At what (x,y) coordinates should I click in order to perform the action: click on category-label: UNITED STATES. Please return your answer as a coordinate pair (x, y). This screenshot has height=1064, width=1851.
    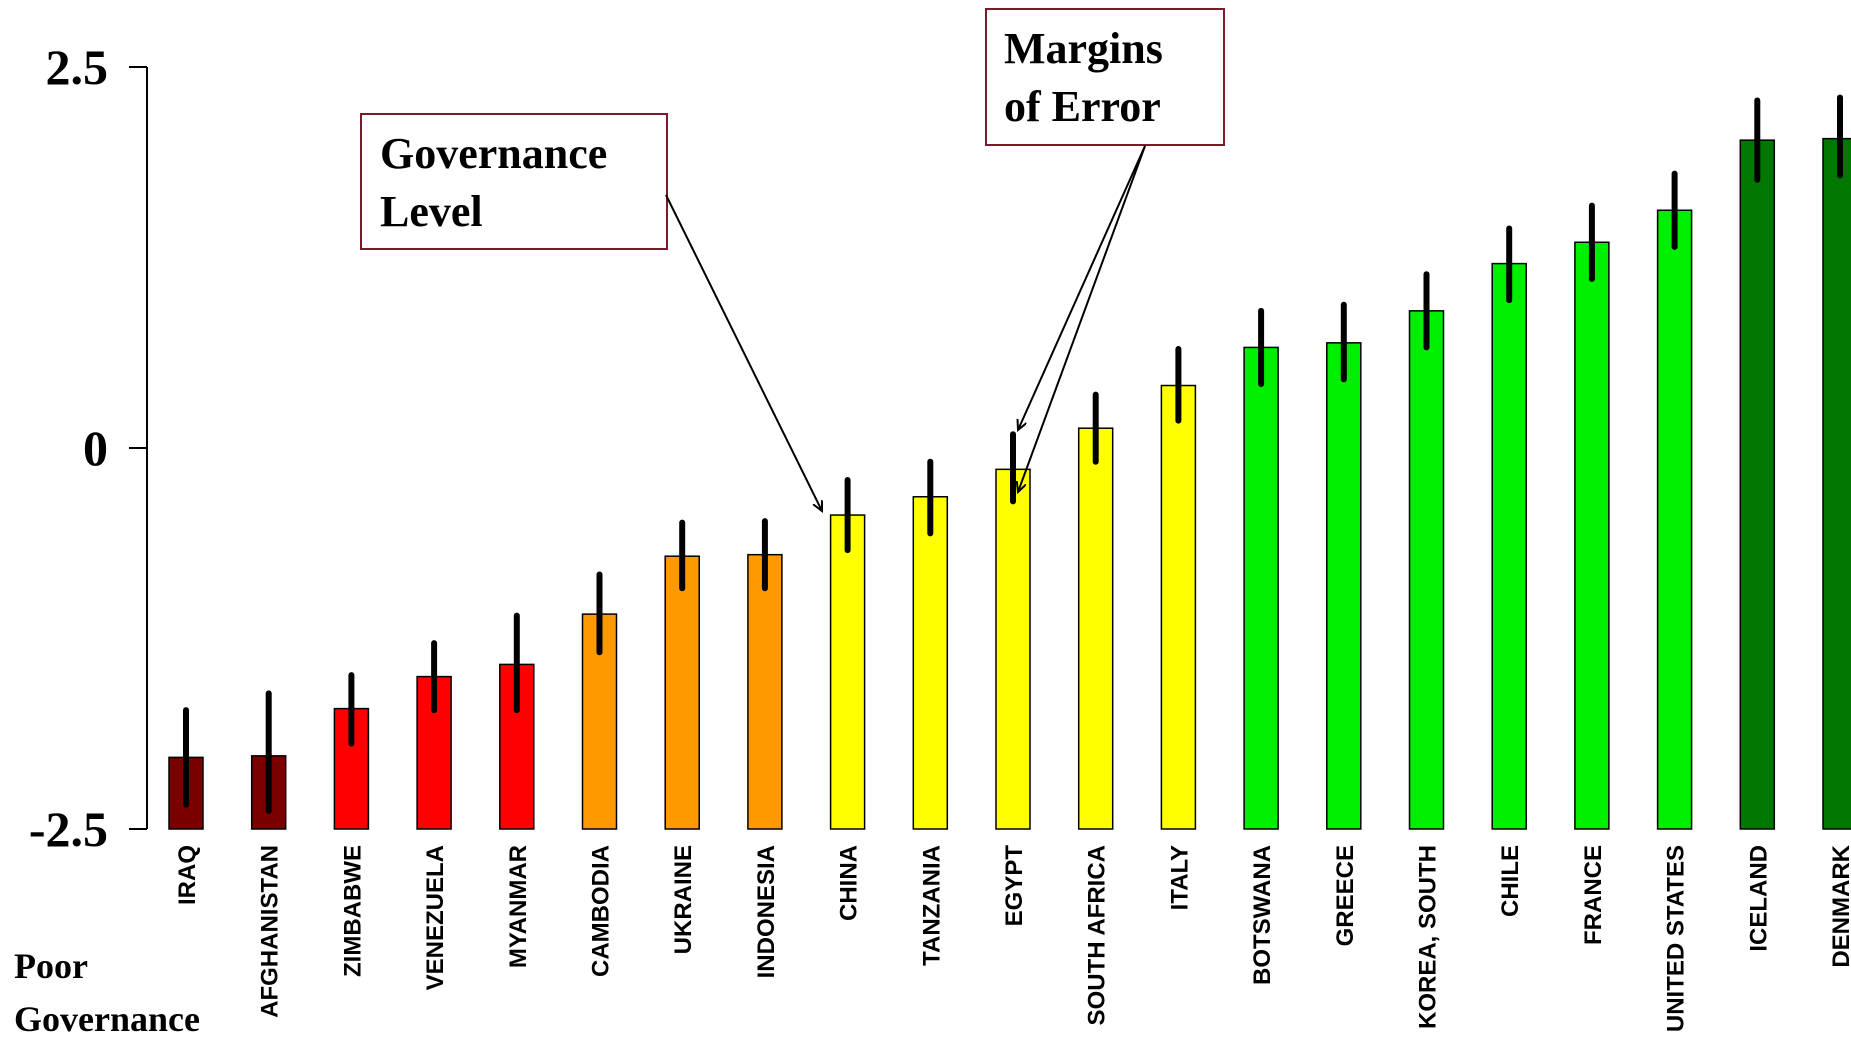
    Looking at the image, I should click on (1676, 938).